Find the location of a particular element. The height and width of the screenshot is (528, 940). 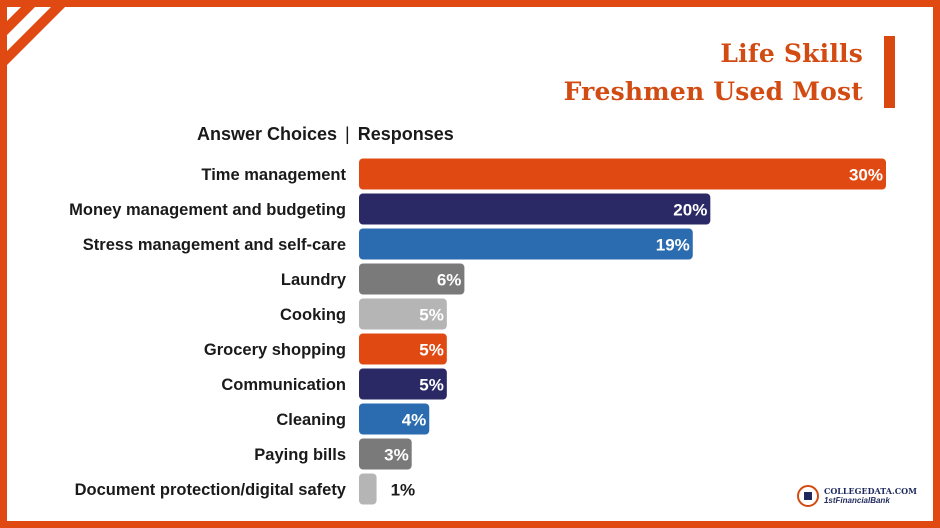

chart-title: Life Skills Freshmen Used Most is located at coordinates (713, 73).